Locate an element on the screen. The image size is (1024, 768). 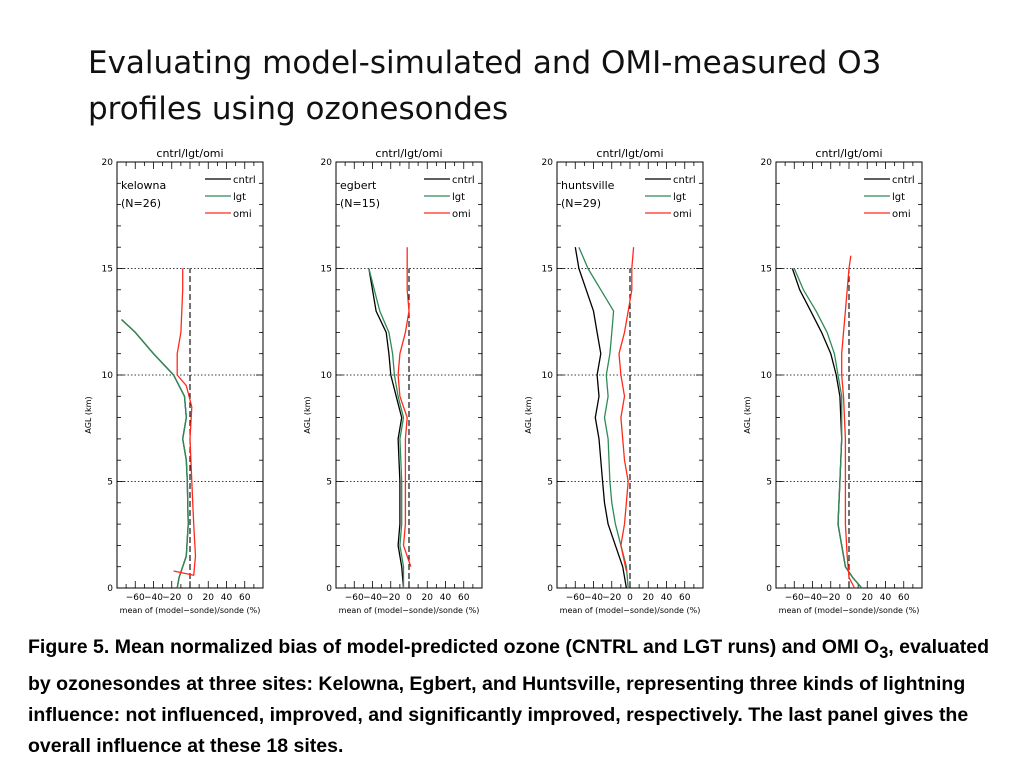
site-label: kelowna is located at coordinates (143, 185).